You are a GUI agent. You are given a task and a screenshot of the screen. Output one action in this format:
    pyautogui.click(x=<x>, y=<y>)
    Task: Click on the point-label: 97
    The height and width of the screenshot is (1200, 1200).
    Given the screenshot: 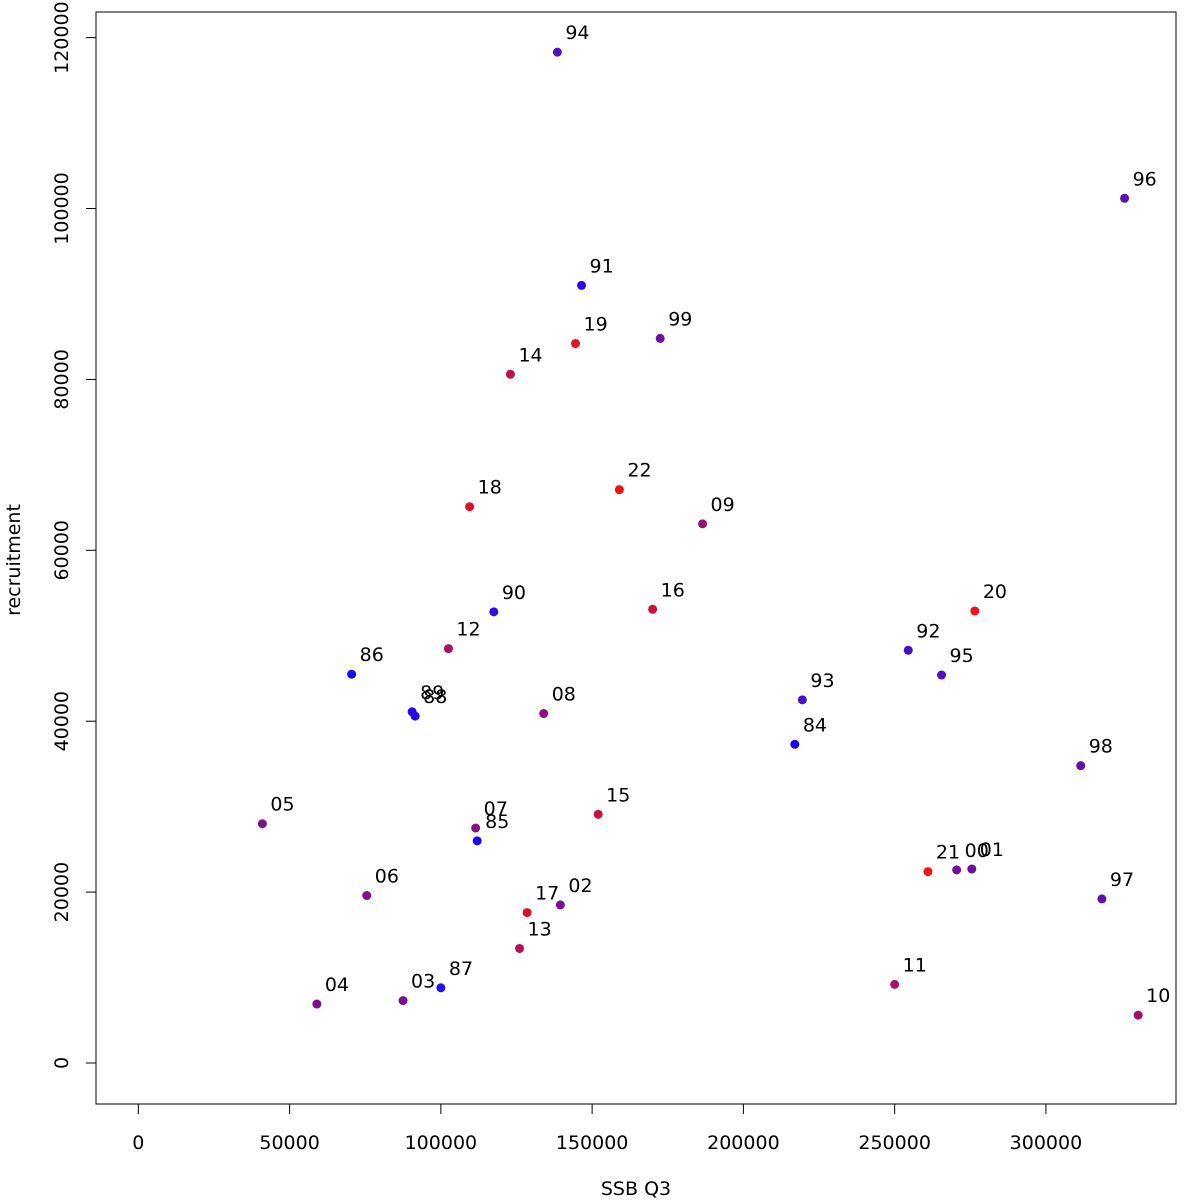 What is the action you would take?
    pyautogui.click(x=1122, y=880)
    